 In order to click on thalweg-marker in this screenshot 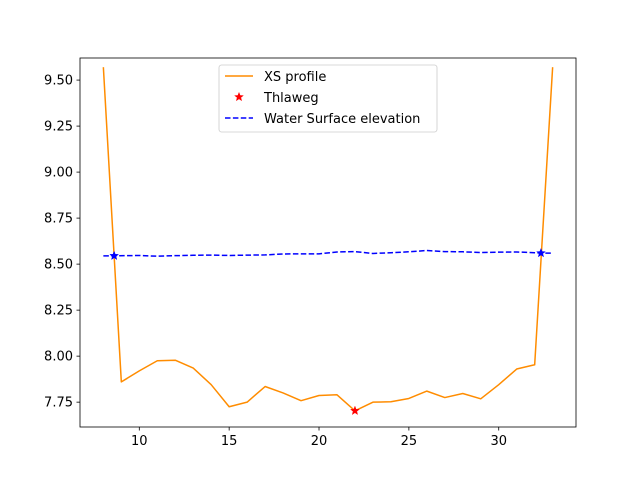, I will do `click(355, 410)`.